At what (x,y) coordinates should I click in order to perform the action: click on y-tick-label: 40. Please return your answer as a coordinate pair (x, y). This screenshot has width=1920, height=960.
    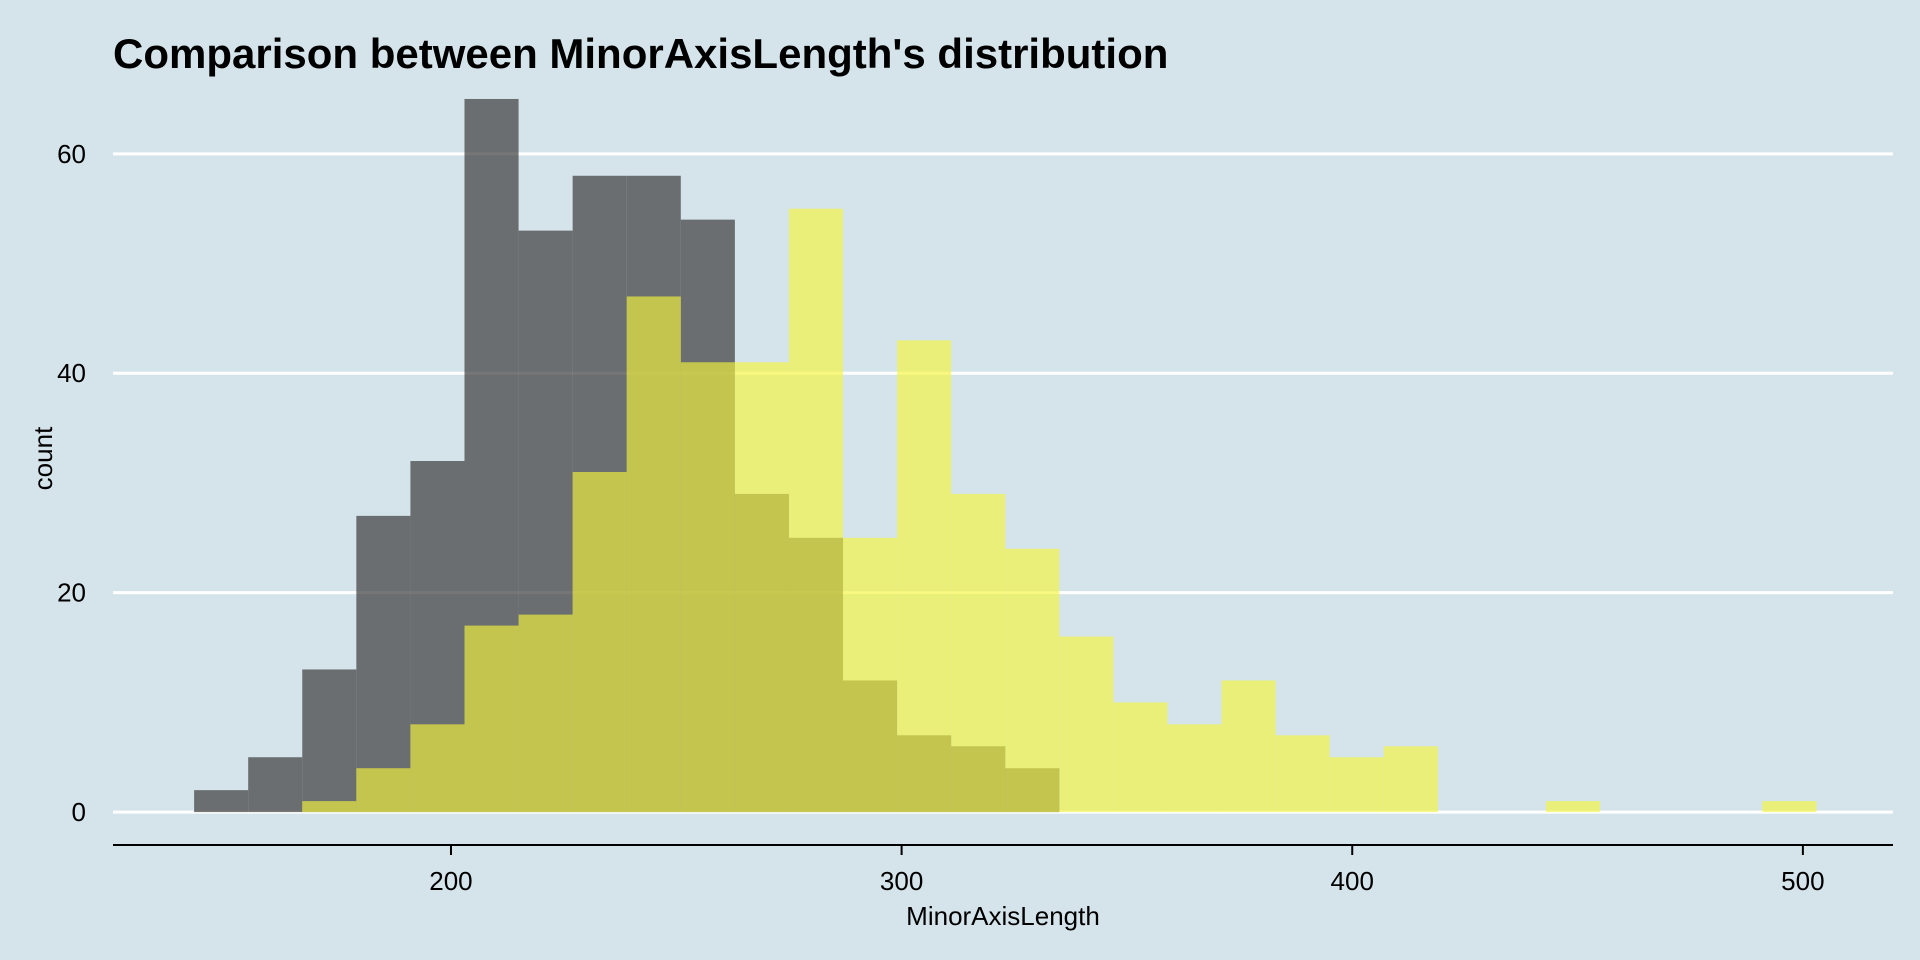
    Looking at the image, I should click on (71, 373).